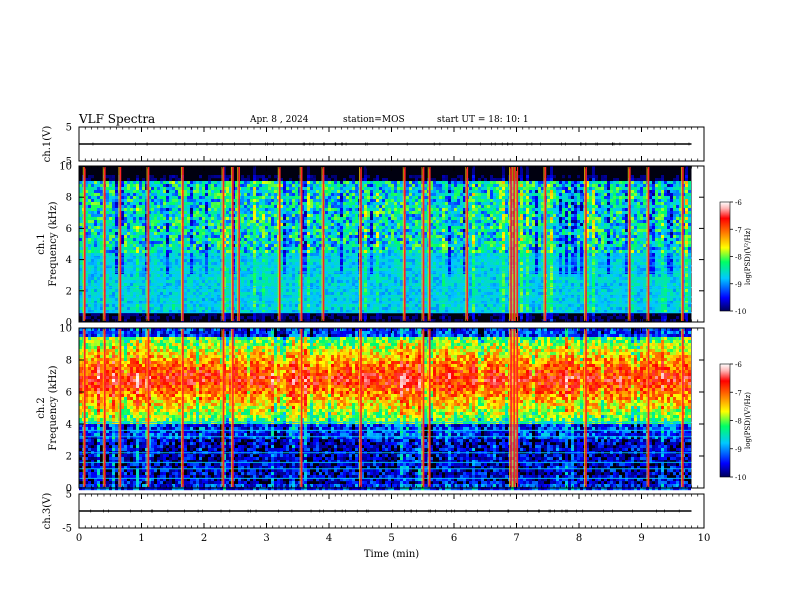  I want to click on x-tick-label: 4, so click(329, 538).